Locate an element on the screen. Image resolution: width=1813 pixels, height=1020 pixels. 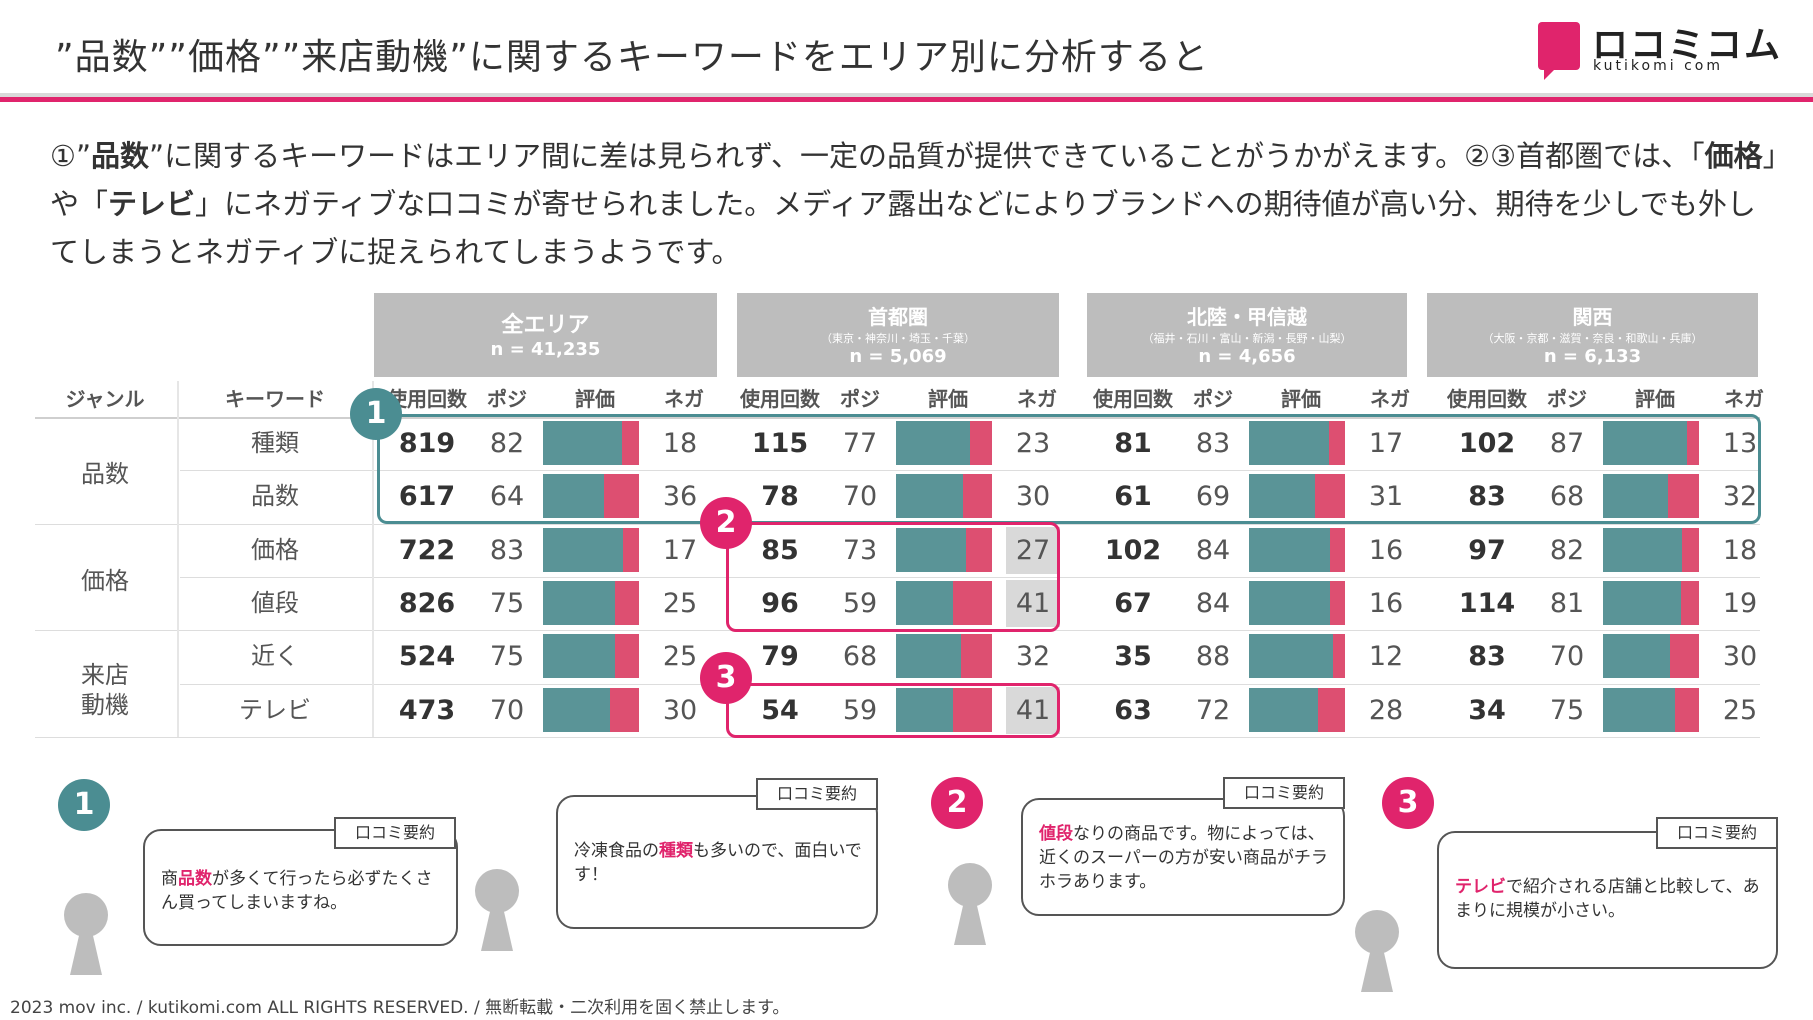
col-genre: ジャンル is located at coordinates (105, 399).